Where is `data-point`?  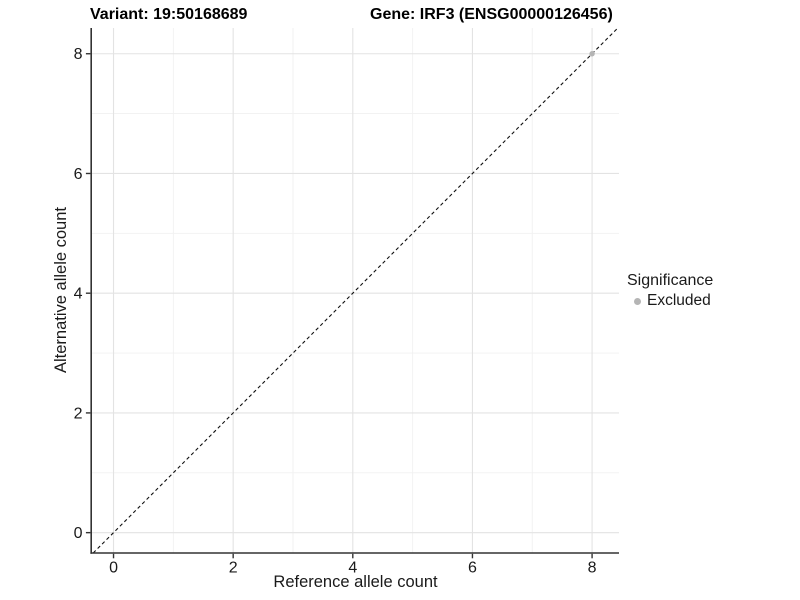 data-point is located at coordinates (592, 54).